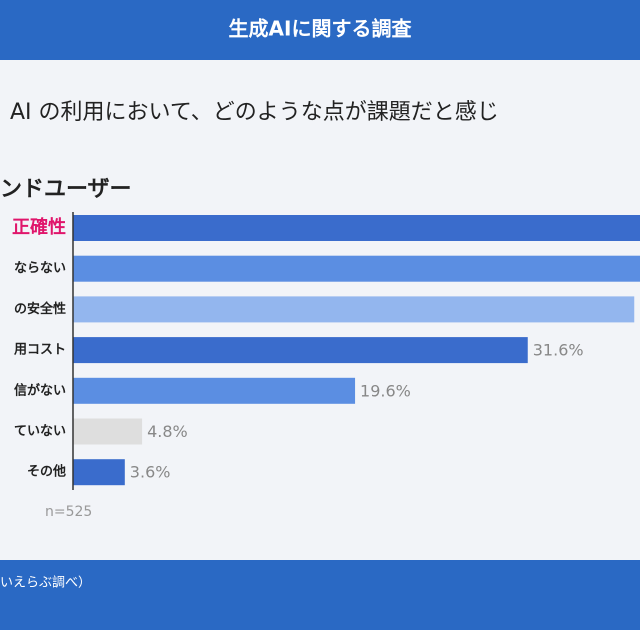 The width and height of the screenshot is (640, 630). Describe the element at coordinates (320, 595) in the screenshot. I see `footer-band` at that location.